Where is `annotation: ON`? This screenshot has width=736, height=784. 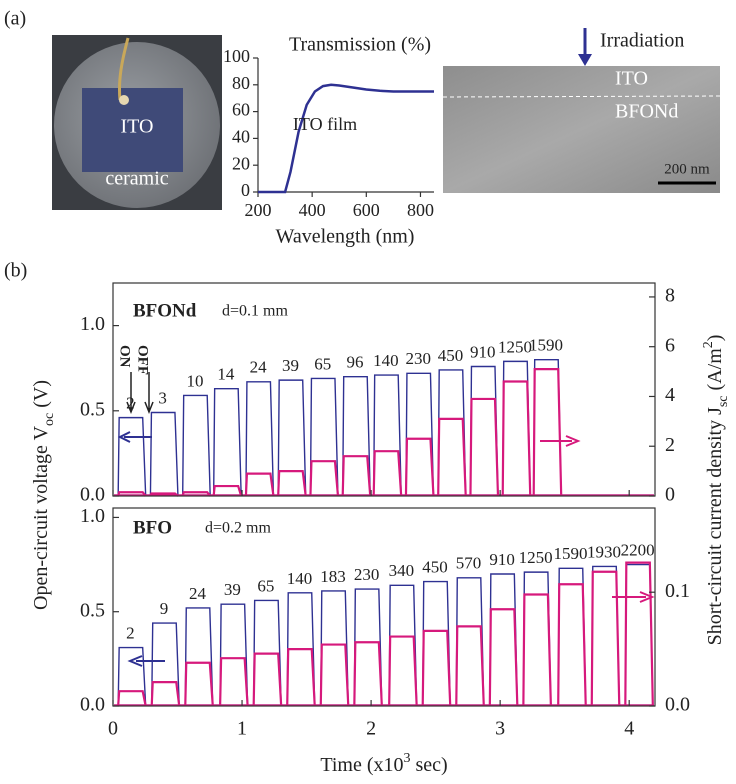
annotation: ON is located at coordinates (125, 356).